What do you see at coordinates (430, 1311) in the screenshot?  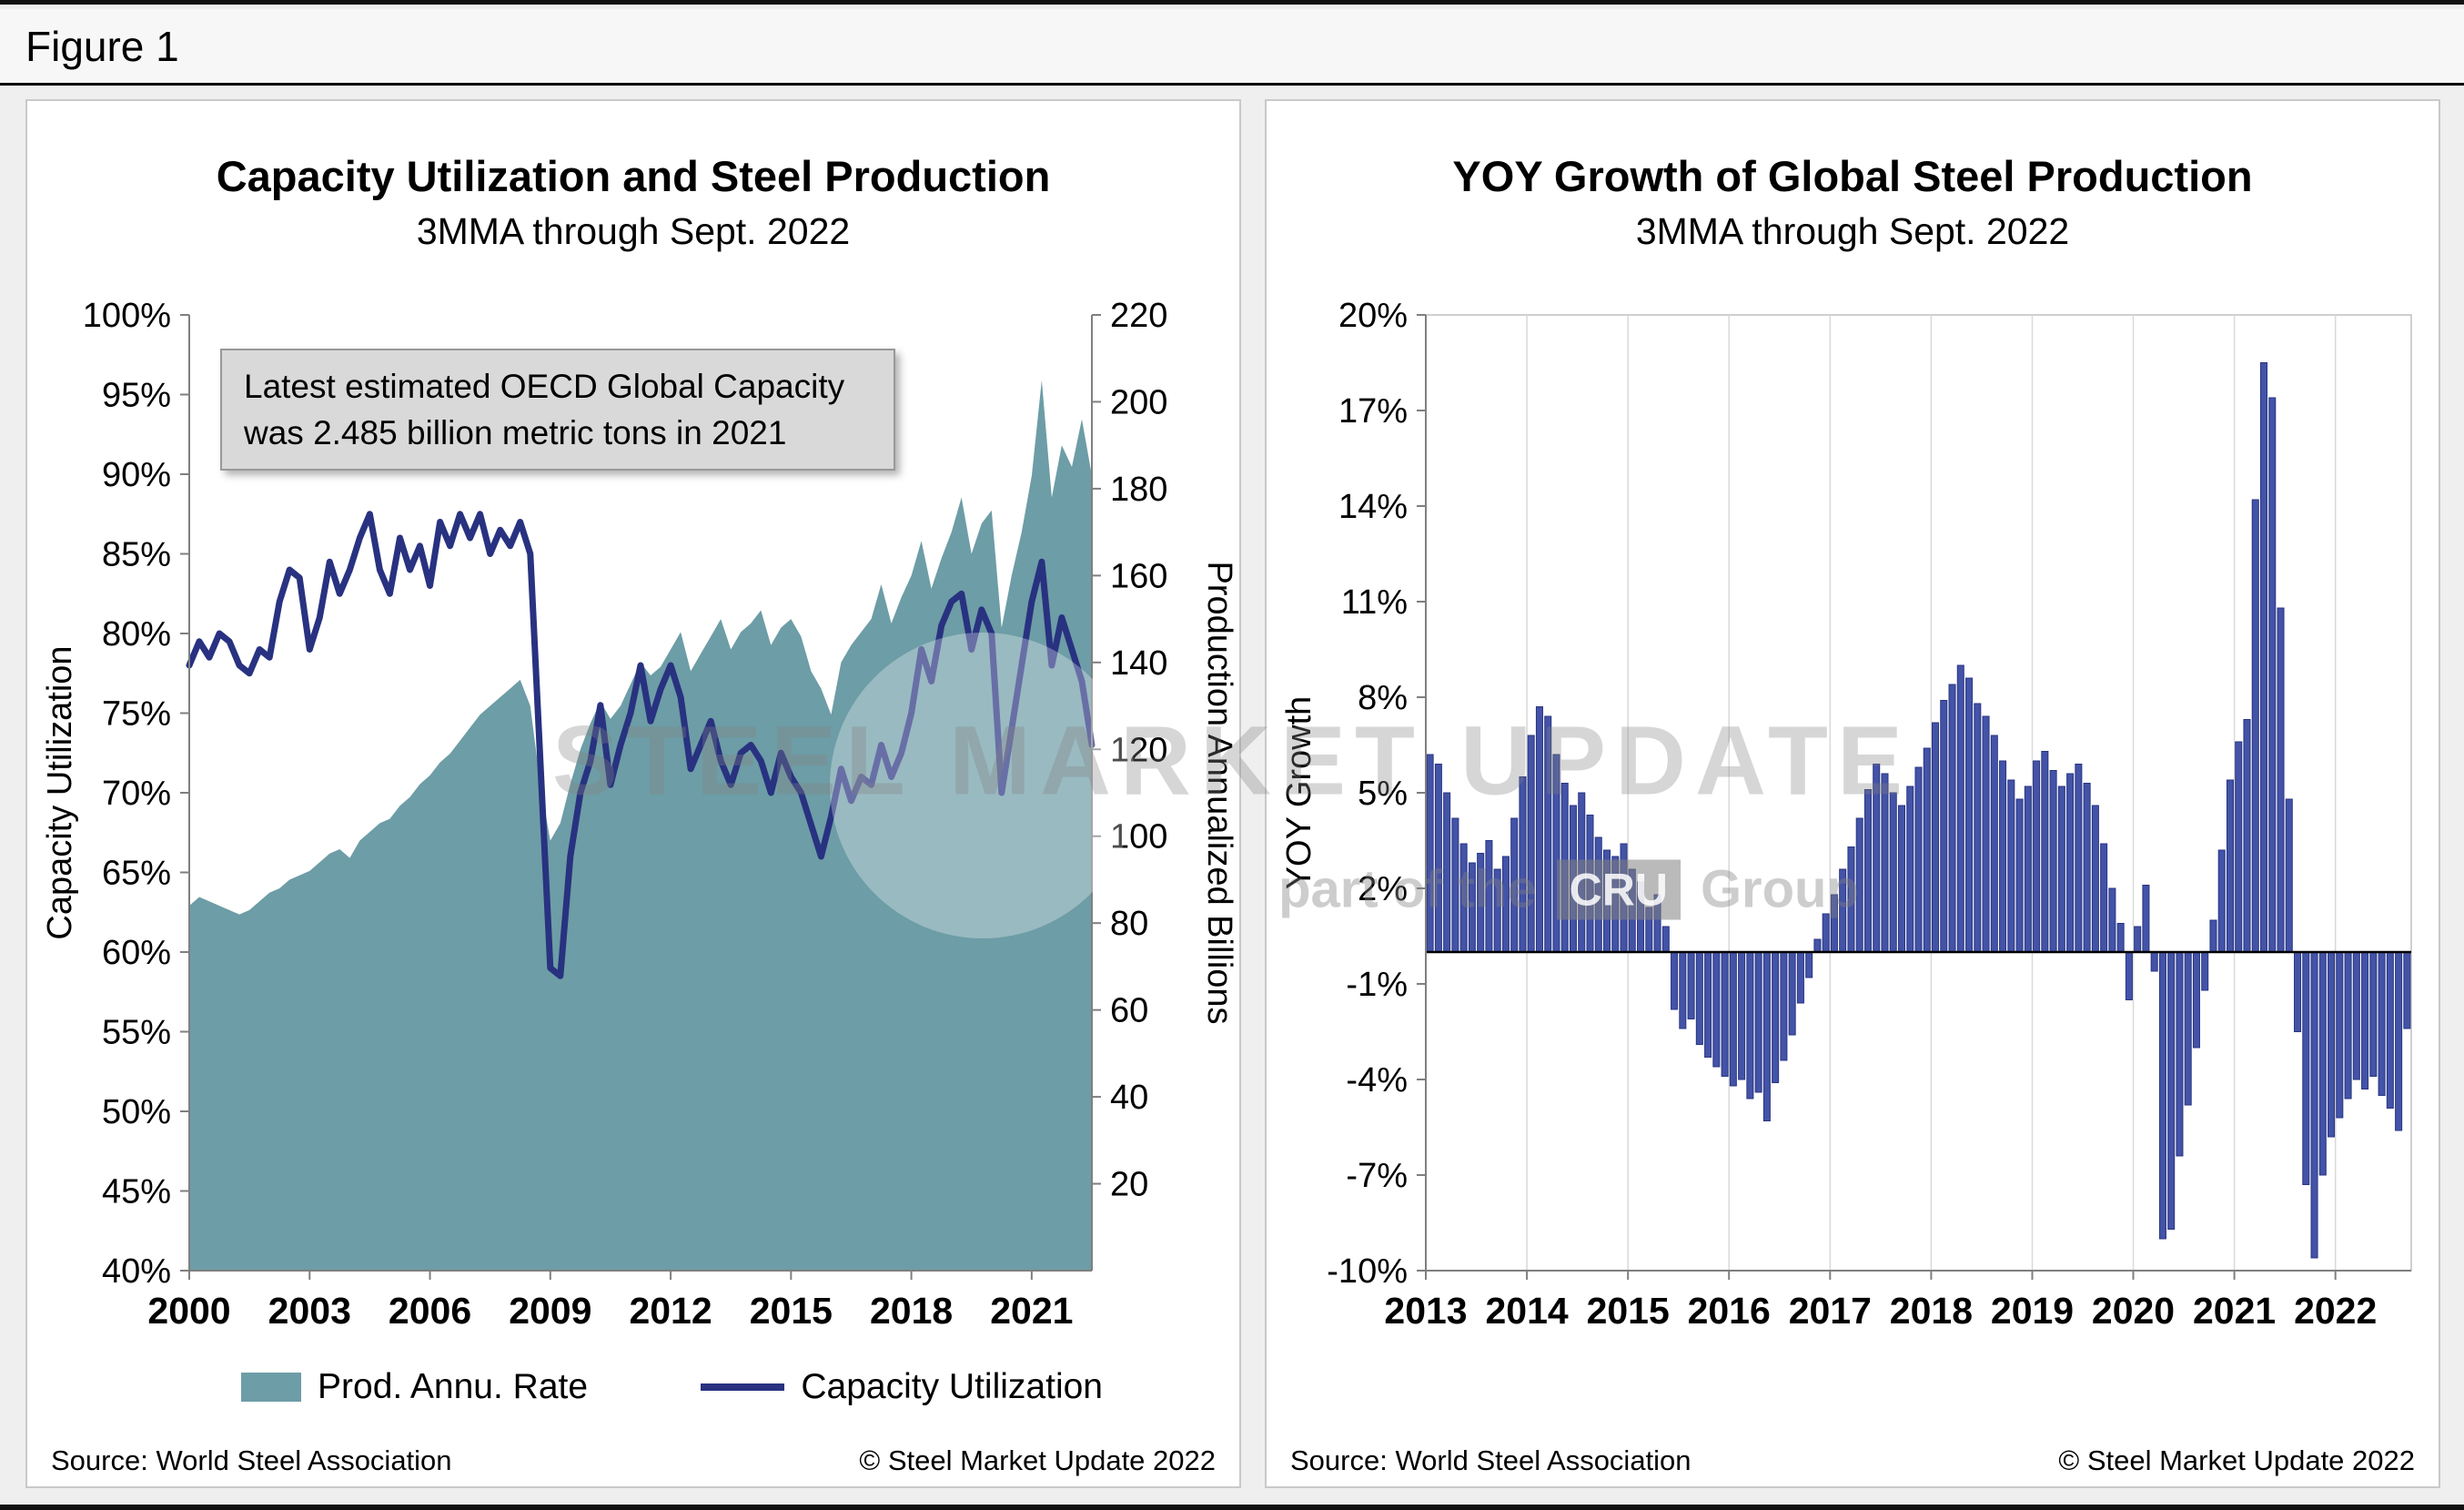 I see `svg-text: 2006` at bounding box center [430, 1311].